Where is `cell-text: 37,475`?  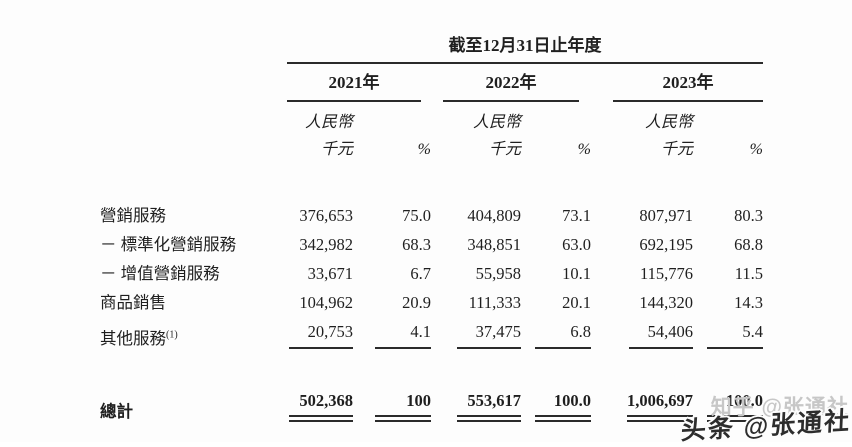
cell-text: 37,475 is located at coordinates (489, 335).